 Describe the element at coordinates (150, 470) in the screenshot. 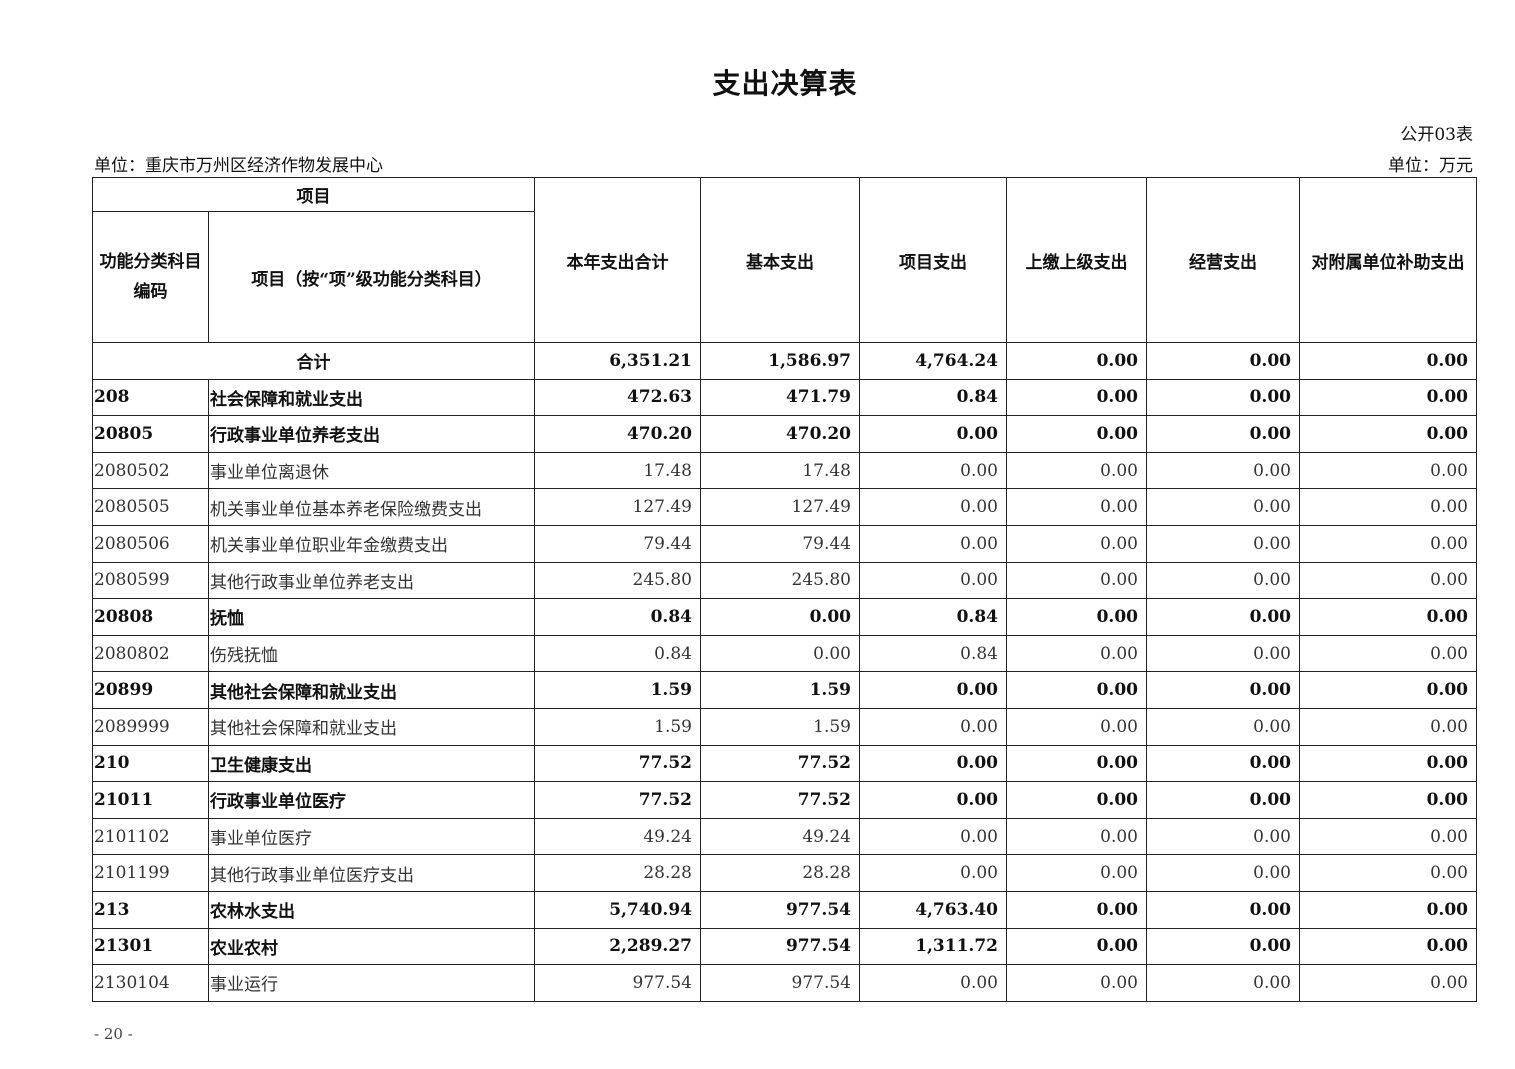

I see `row-code: 2080502` at that location.